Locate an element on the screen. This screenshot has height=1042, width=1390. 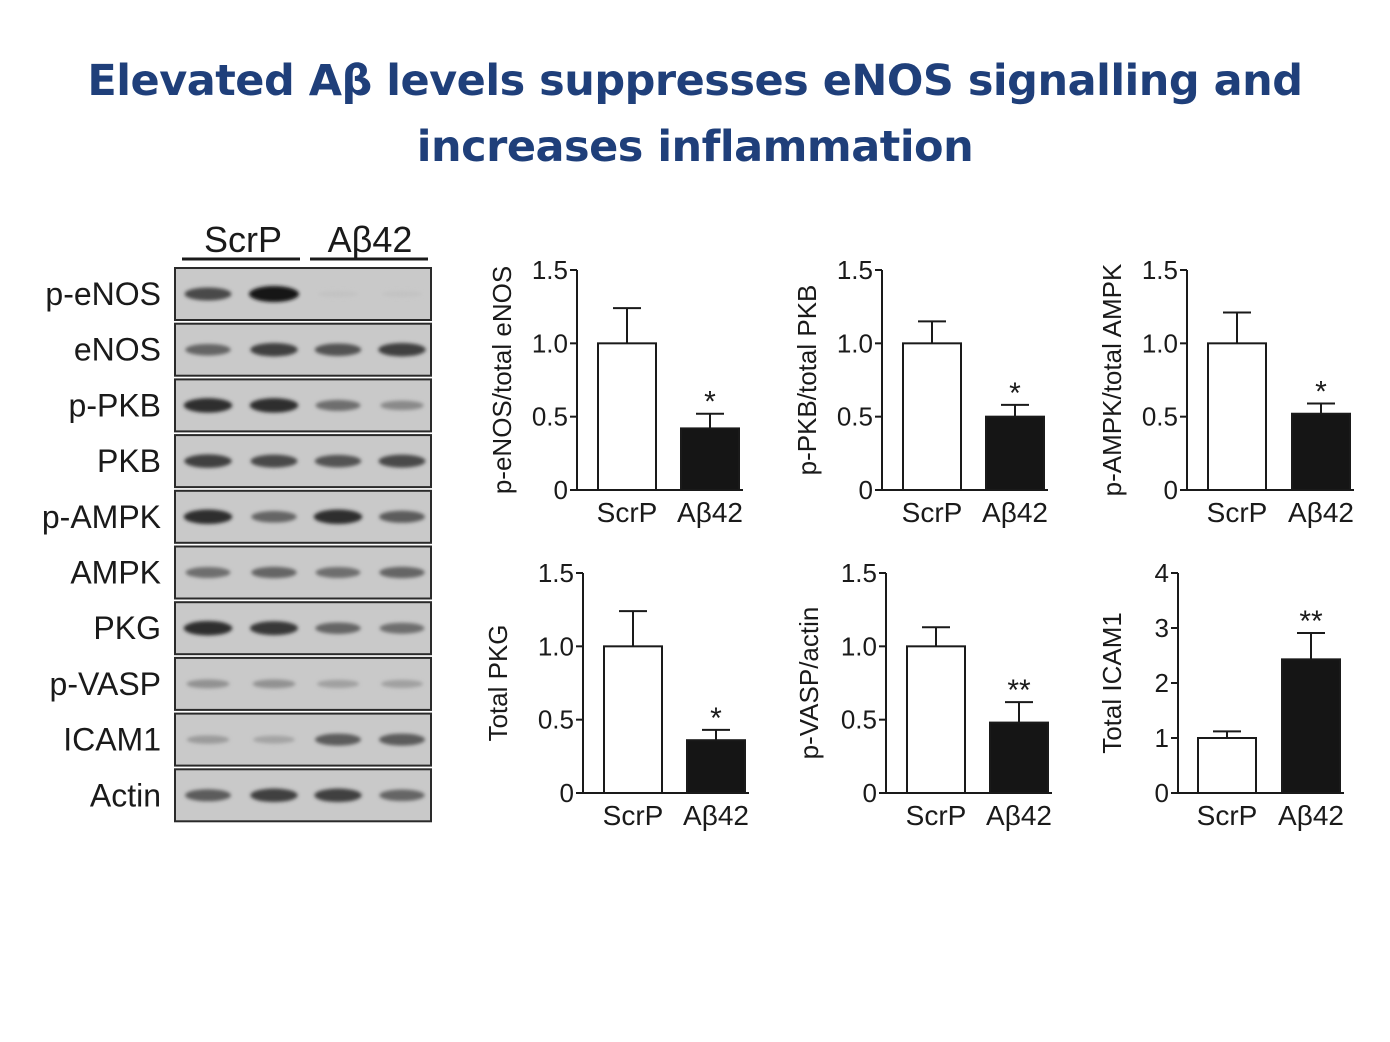
y-tick-label: 3 is located at coordinates (1162, 628).